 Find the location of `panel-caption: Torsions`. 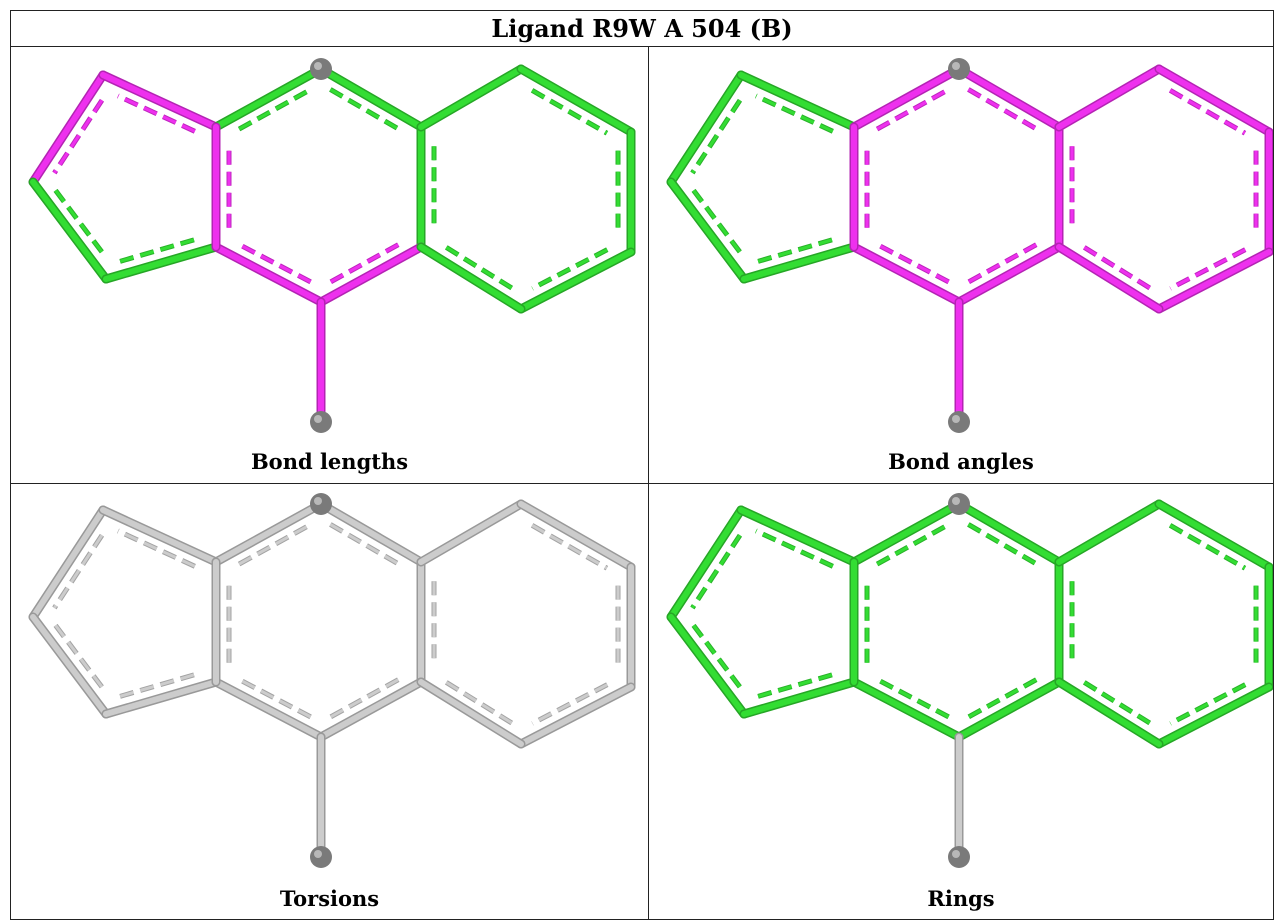

panel-caption: Torsions is located at coordinates (329, 898).